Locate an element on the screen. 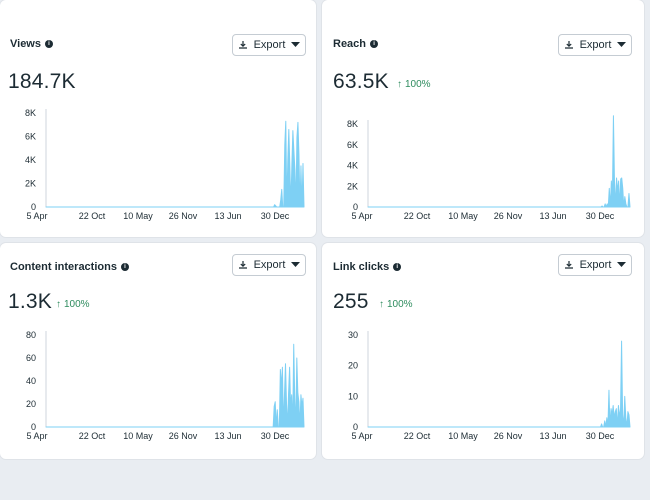 This screenshot has width=650, height=500. views-export-button: Export is located at coordinates (269, 45).